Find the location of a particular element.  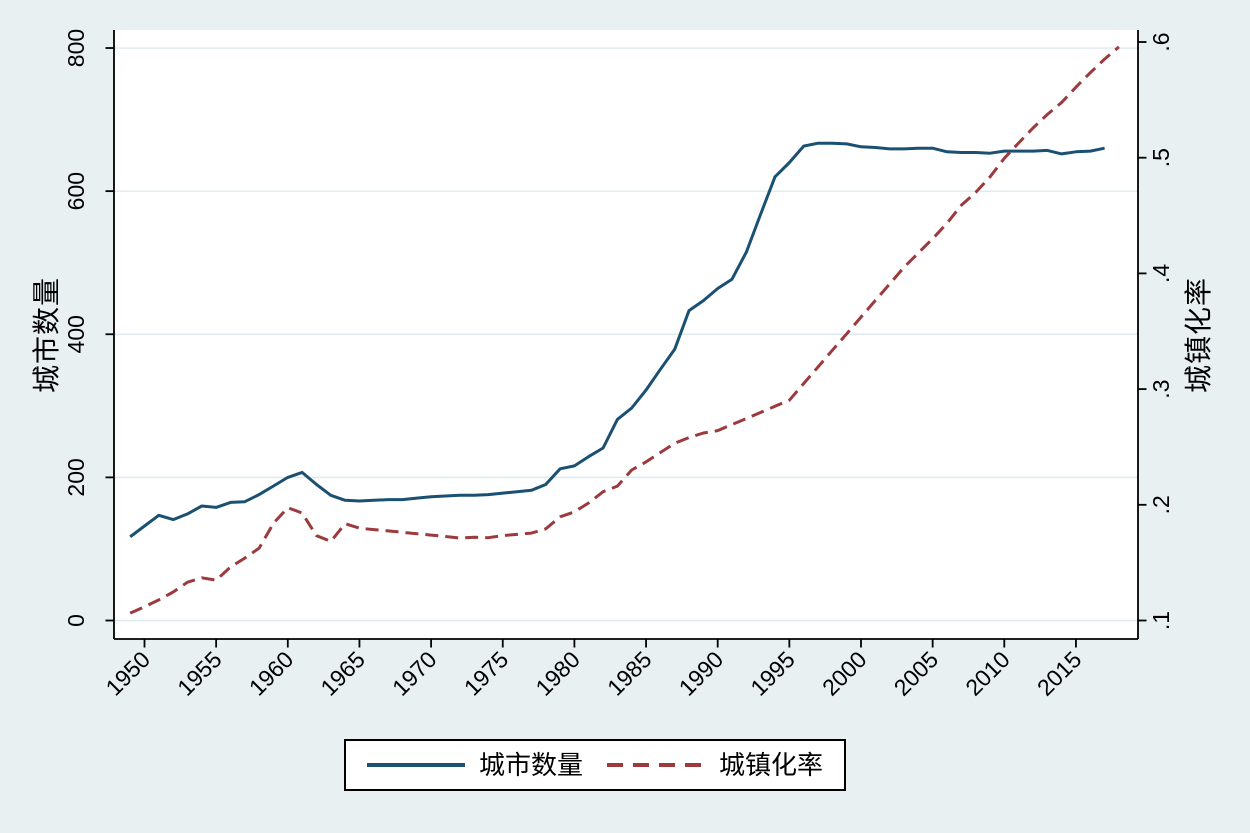

x-axis-tick-label: 1950 is located at coordinates (127, 673).